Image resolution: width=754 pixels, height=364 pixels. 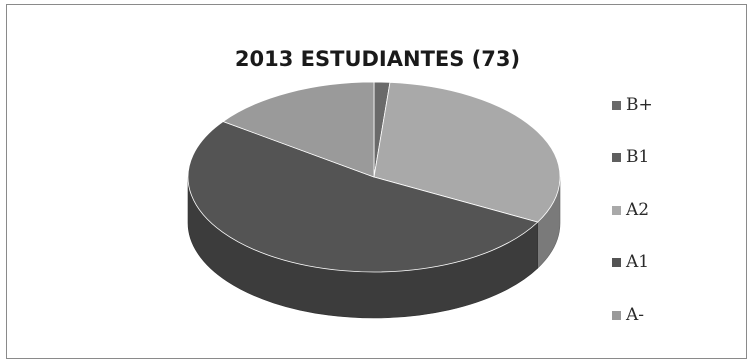 I want to click on legend-item-a2: A2, so click(x=630, y=210).